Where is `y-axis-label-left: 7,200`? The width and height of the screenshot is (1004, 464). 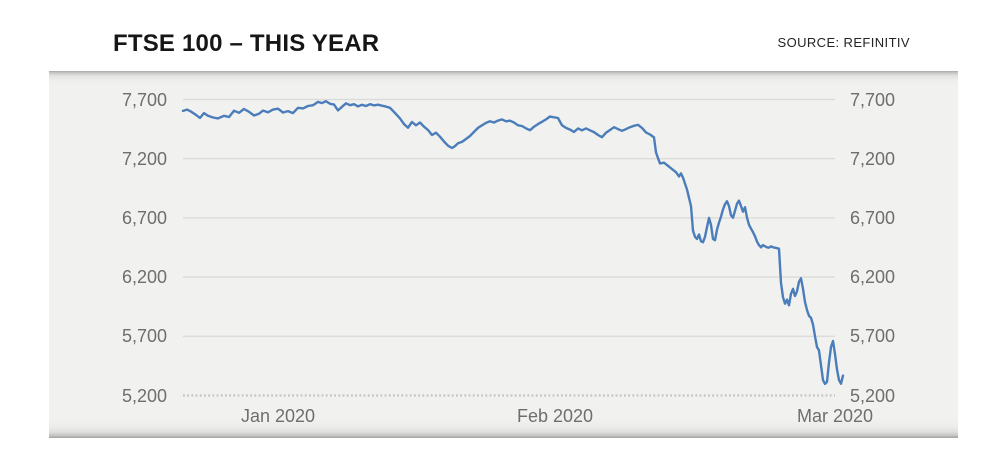 y-axis-label-left: 7,200 is located at coordinates (144, 158).